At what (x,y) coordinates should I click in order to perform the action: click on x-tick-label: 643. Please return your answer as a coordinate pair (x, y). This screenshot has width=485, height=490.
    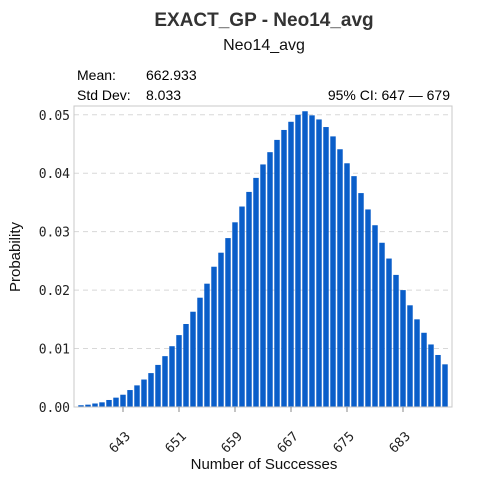
    Looking at the image, I should click on (120, 442).